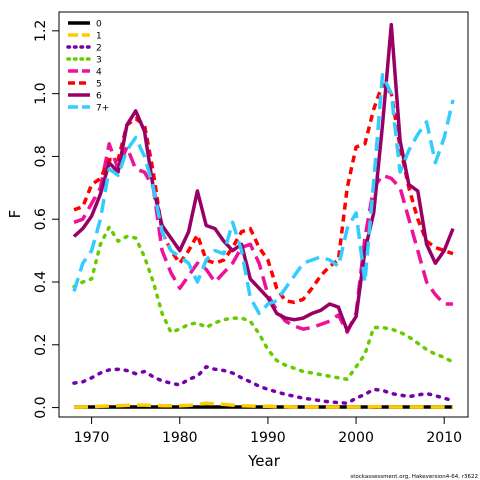 The image size is (480, 480). Describe the element at coordinates (99, 97) in the screenshot. I see `legend-label: 6` at that location.